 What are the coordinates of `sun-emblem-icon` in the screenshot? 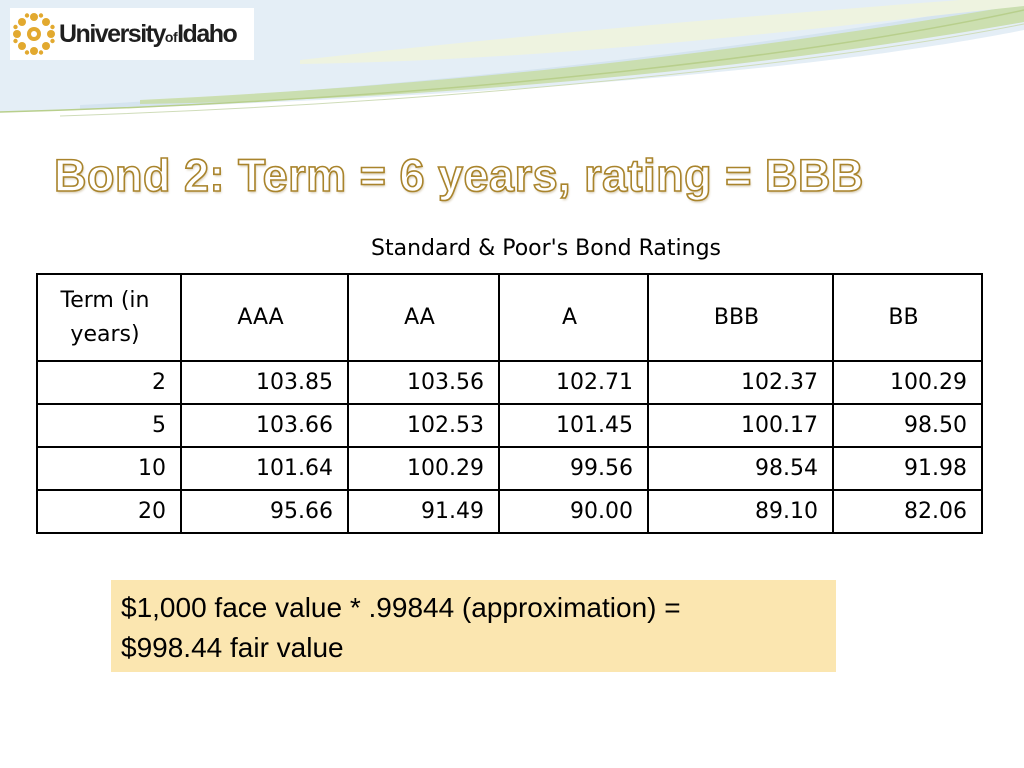 It's located at (34, 34).